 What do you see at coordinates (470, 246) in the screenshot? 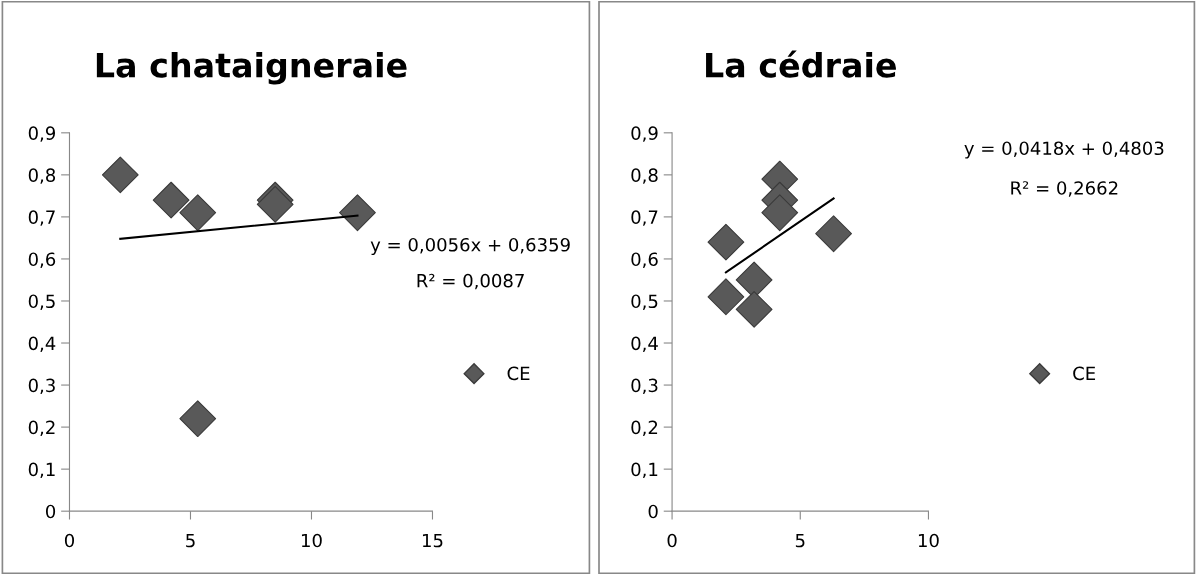
I see `annotation: y = 0,0056x + 0,6359` at bounding box center [470, 246].